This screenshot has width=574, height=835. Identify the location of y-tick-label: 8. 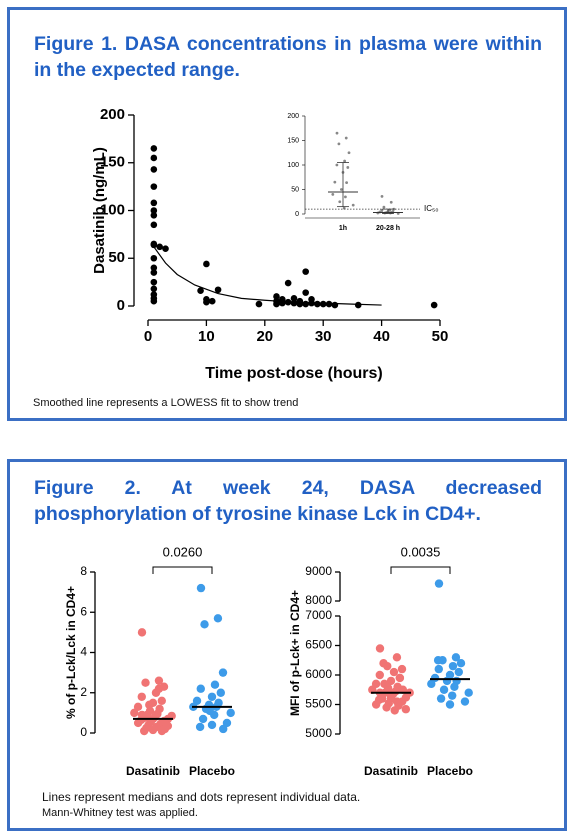
(83, 571).